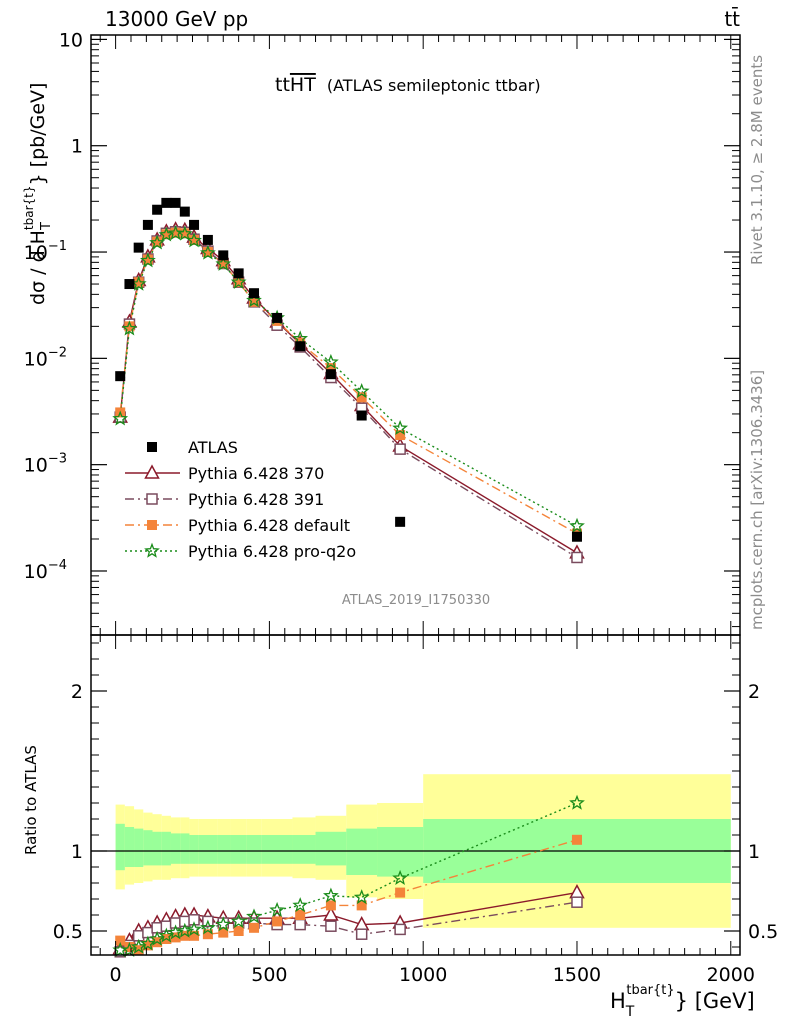 The width and height of the screenshot is (786, 1024). I want to click on ratio-y-tick-label-right: 2, so click(754, 692).